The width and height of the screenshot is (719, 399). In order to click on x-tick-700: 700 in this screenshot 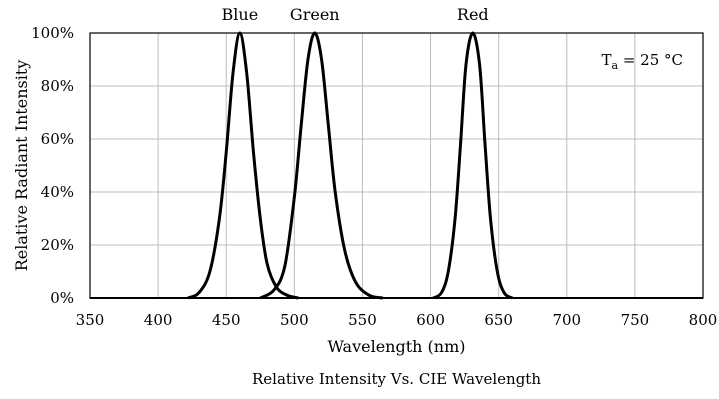, I will do `click(566, 320)`.